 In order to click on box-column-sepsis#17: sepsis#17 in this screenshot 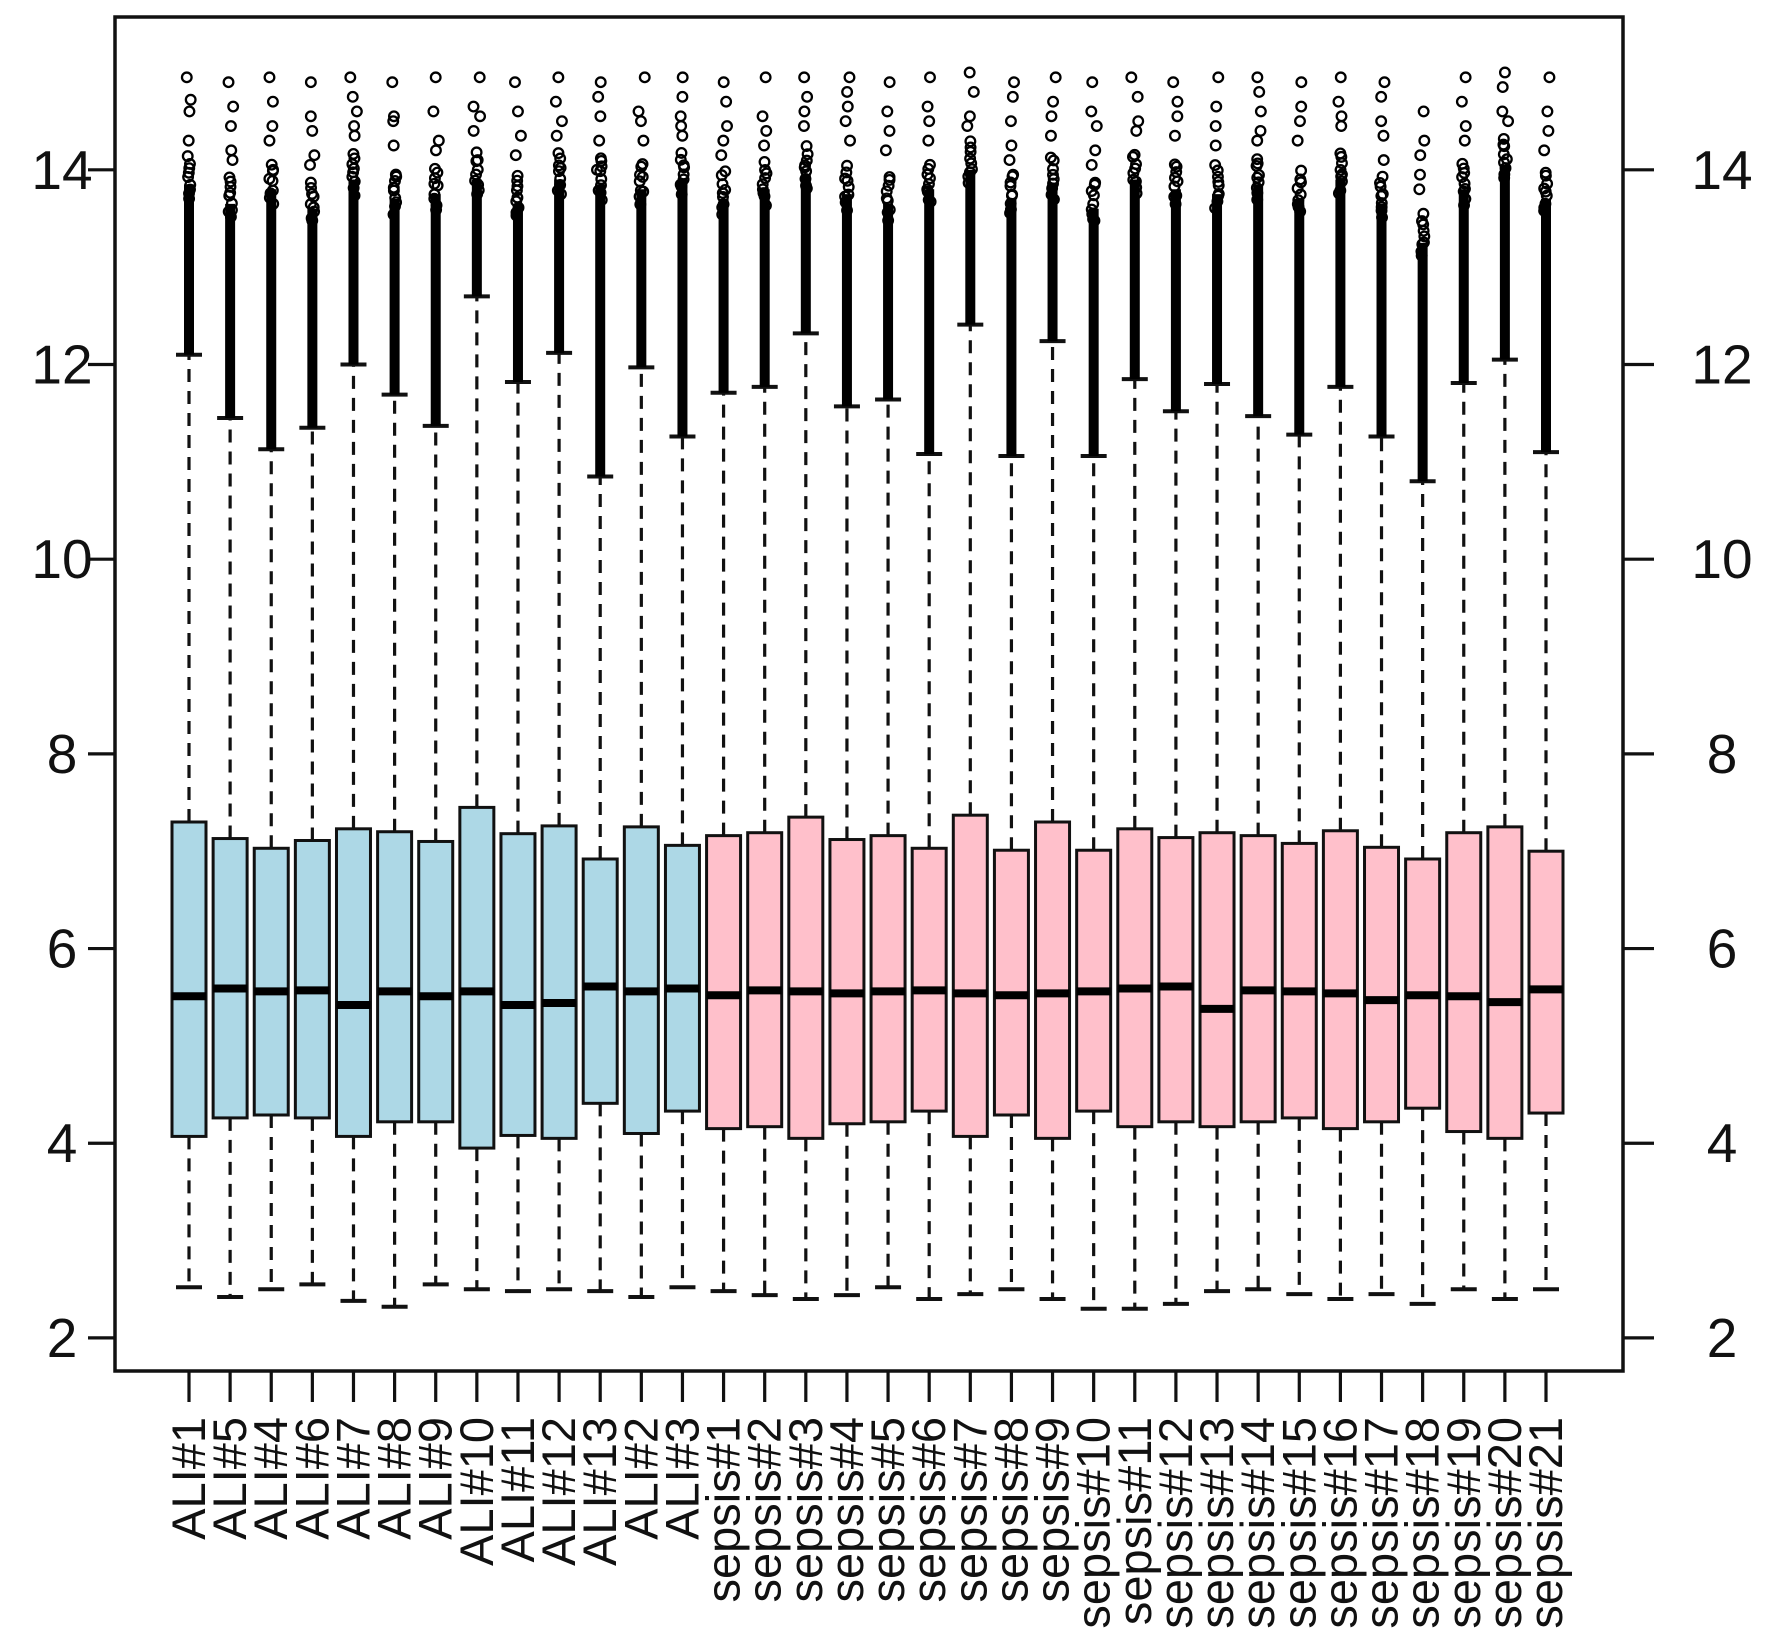, I will do `click(1381, 852)`.